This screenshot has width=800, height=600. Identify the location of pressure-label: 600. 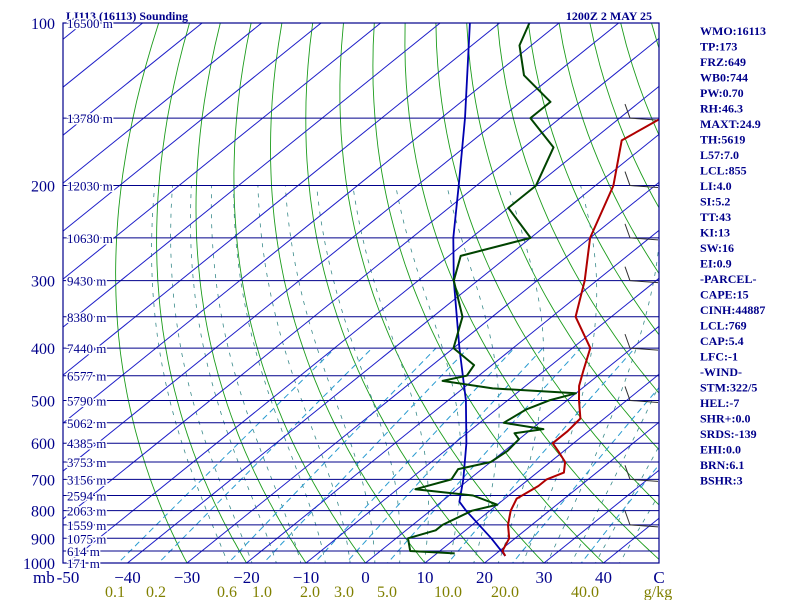
(43, 444).